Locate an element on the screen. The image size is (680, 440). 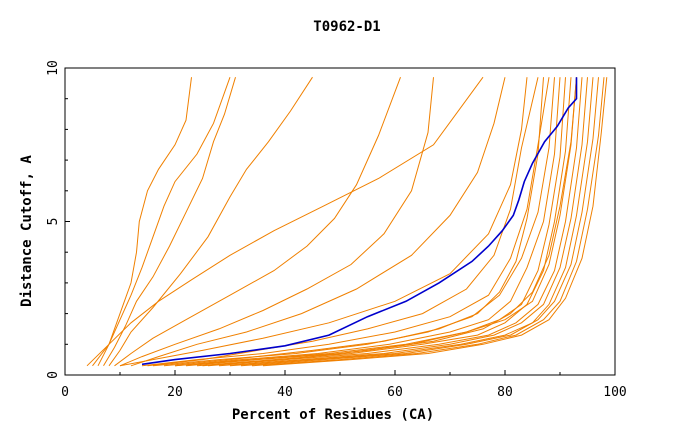
chart-title: T0962-D1 is located at coordinates (346, 27).